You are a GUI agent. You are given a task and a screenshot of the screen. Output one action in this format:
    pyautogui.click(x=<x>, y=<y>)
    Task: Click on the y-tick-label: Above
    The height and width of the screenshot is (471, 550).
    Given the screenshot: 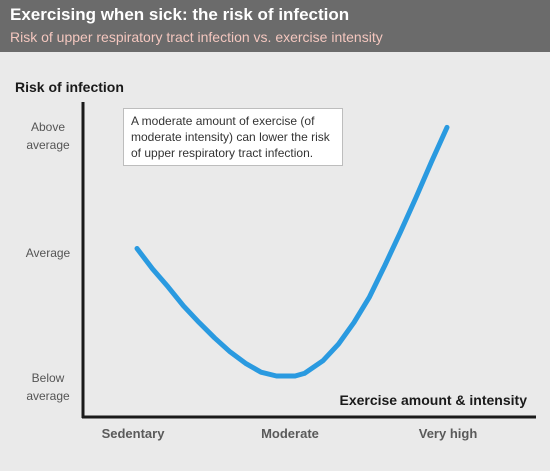 What is the action you would take?
    pyautogui.click(x=48, y=127)
    